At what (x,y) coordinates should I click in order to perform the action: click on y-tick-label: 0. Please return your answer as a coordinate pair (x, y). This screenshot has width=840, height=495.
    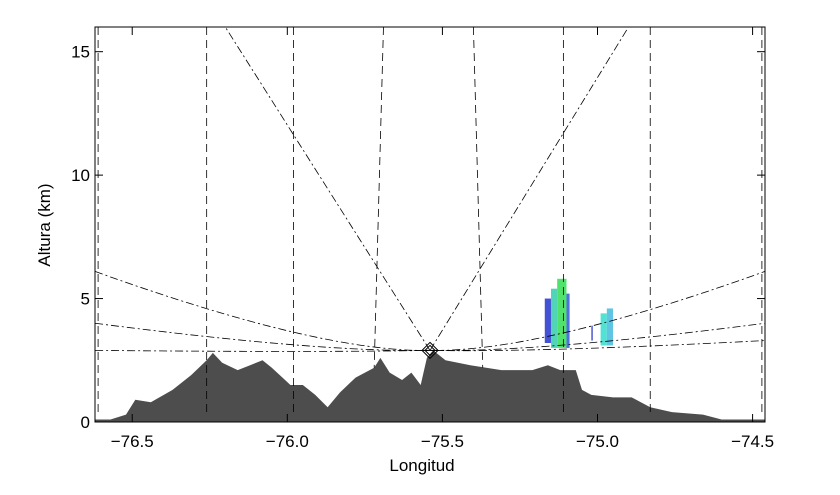
    Looking at the image, I should click on (85, 422).